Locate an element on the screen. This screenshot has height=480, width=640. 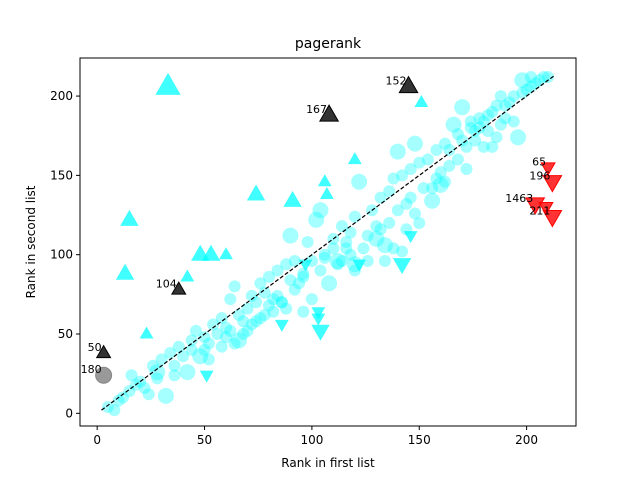
point-annotation-196: 196 is located at coordinates (539, 176).